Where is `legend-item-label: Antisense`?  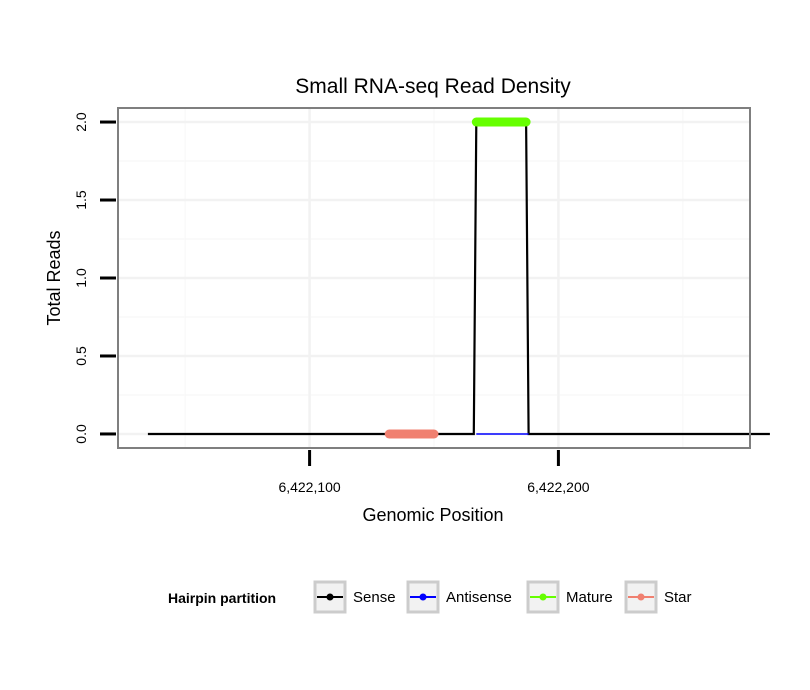 legend-item-label: Antisense is located at coordinates (479, 597).